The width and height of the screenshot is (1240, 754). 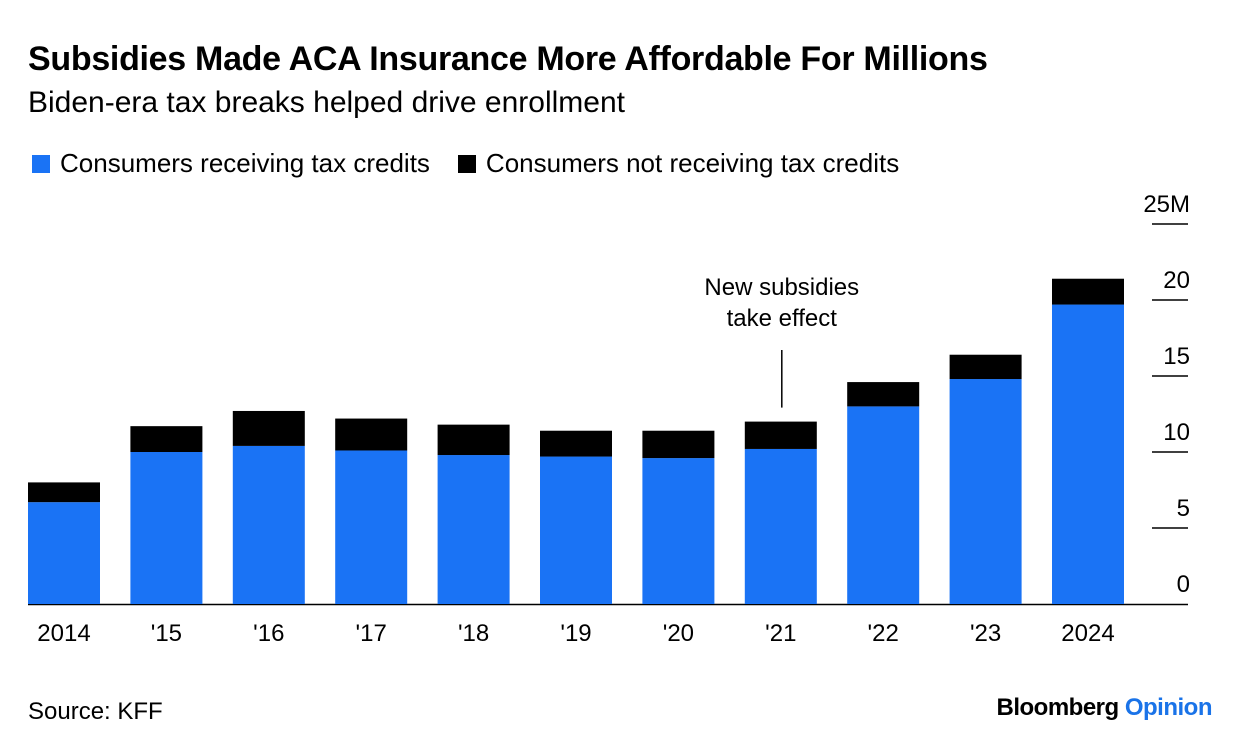 I want to click on legend-item-with-credits: Consumers receiving tax credits, so click(x=231, y=163).